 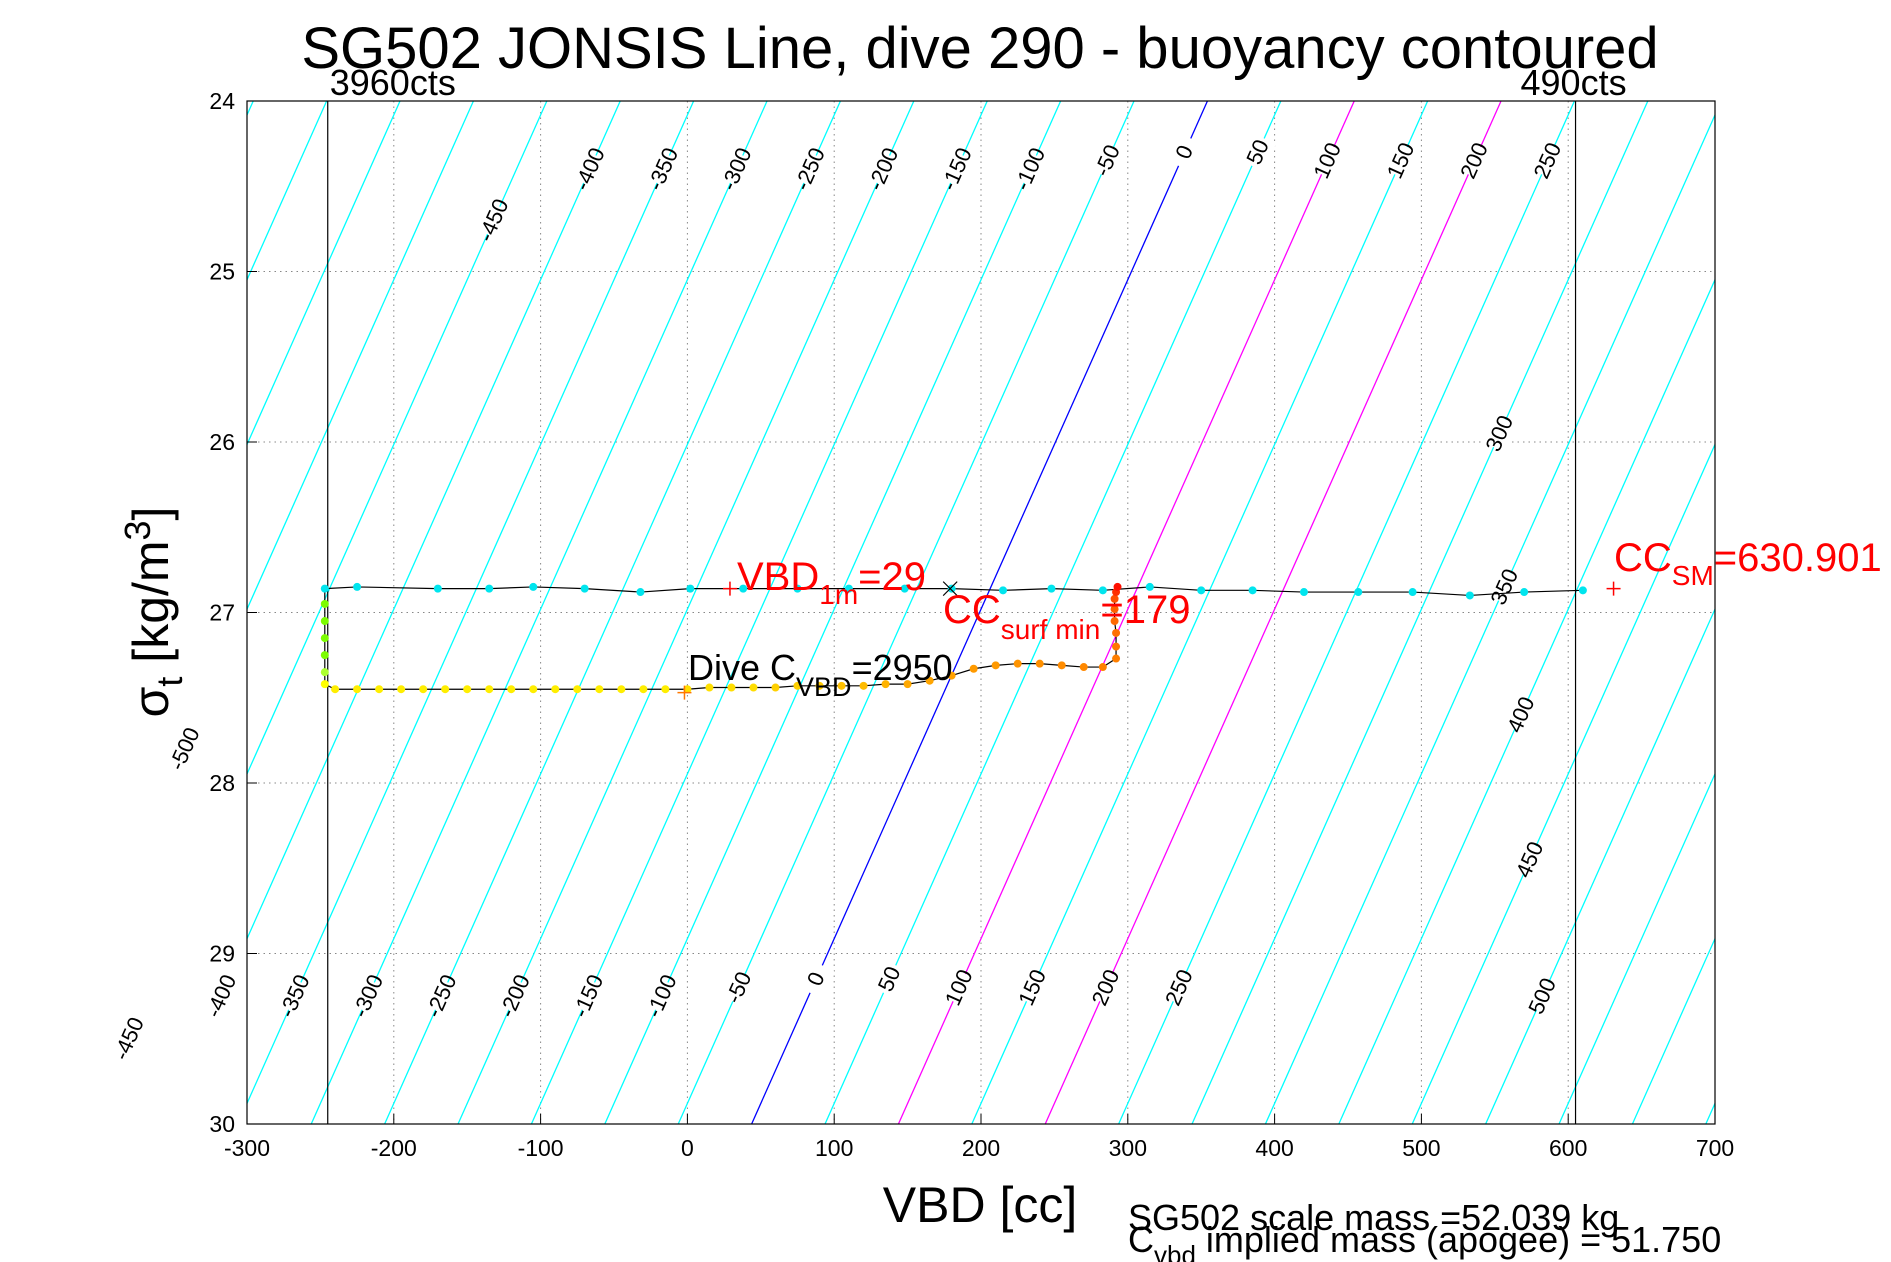 I want to click on y-tick-label: 27, so click(x=222, y=613).